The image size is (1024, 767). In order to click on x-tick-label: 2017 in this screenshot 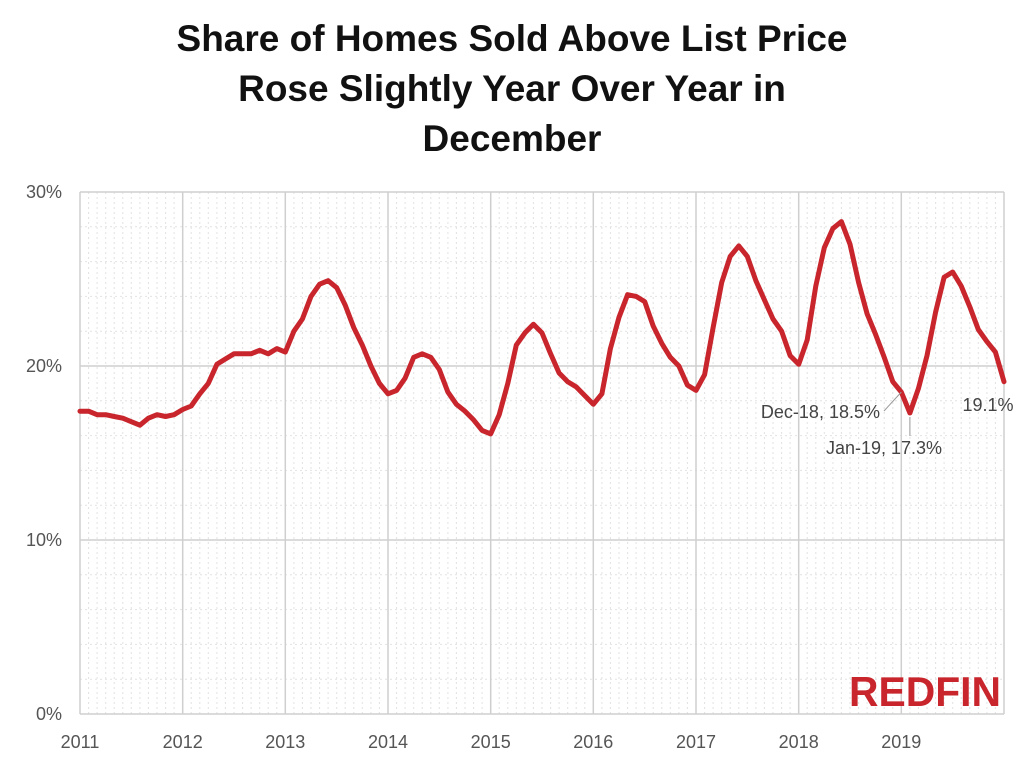, I will do `click(696, 742)`.